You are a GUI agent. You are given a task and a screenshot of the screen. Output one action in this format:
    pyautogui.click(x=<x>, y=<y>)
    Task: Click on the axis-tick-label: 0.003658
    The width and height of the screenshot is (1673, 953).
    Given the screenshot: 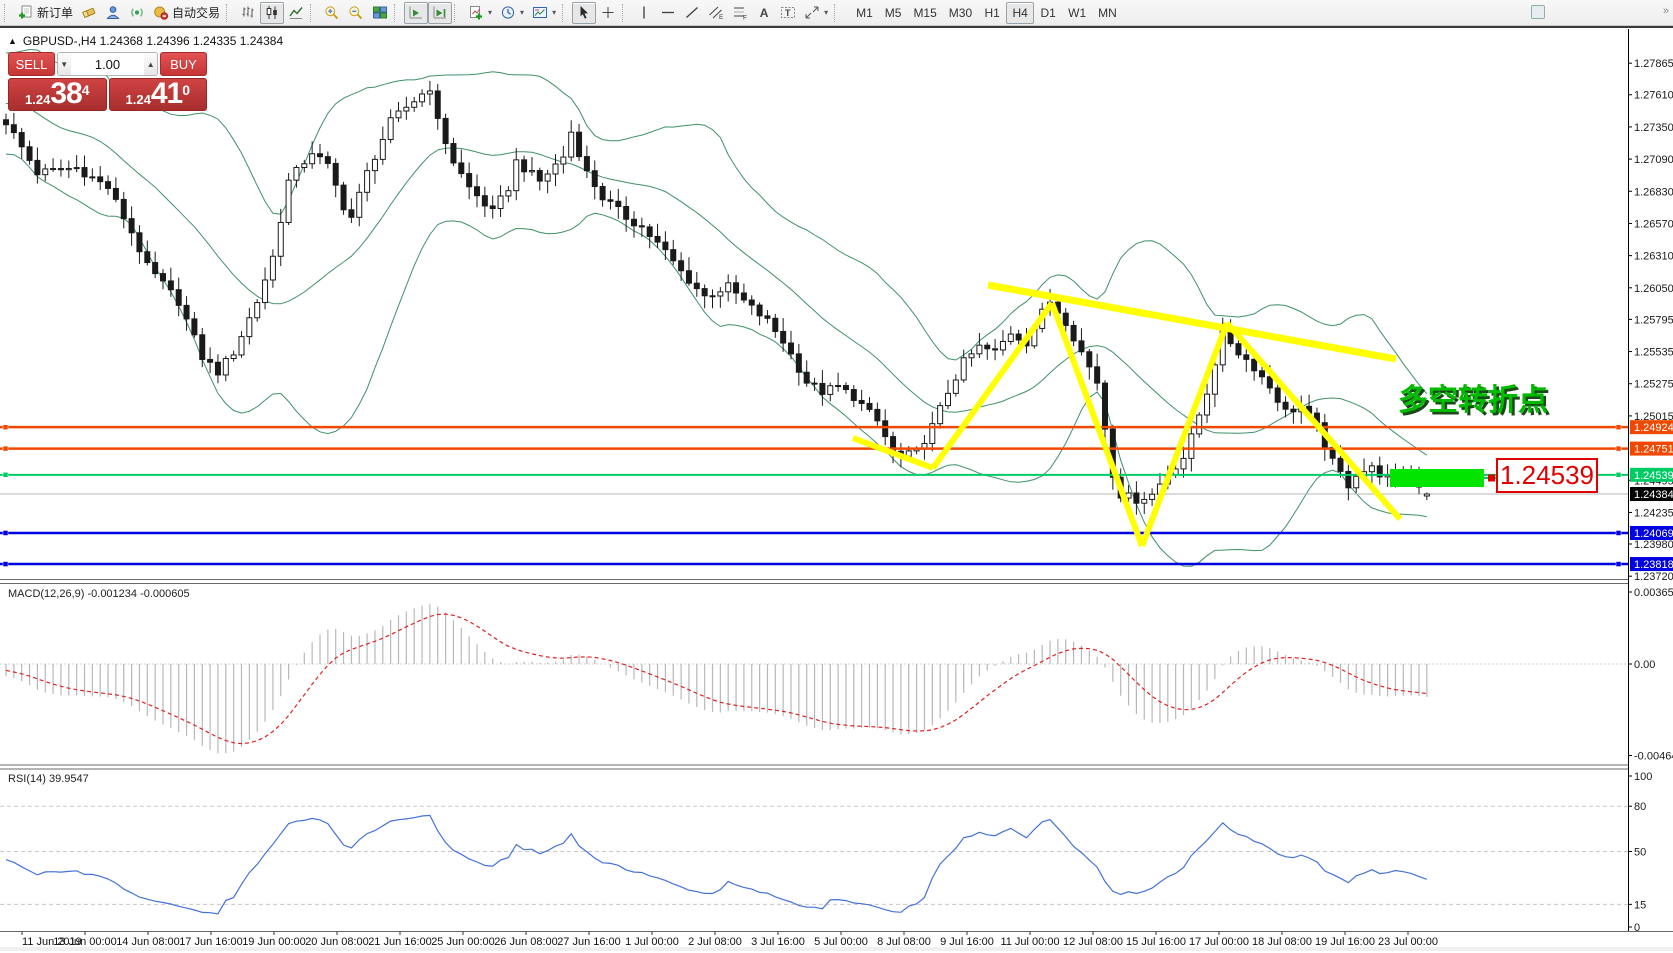 What is the action you would take?
    pyautogui.click(x=1653, y=593)
    